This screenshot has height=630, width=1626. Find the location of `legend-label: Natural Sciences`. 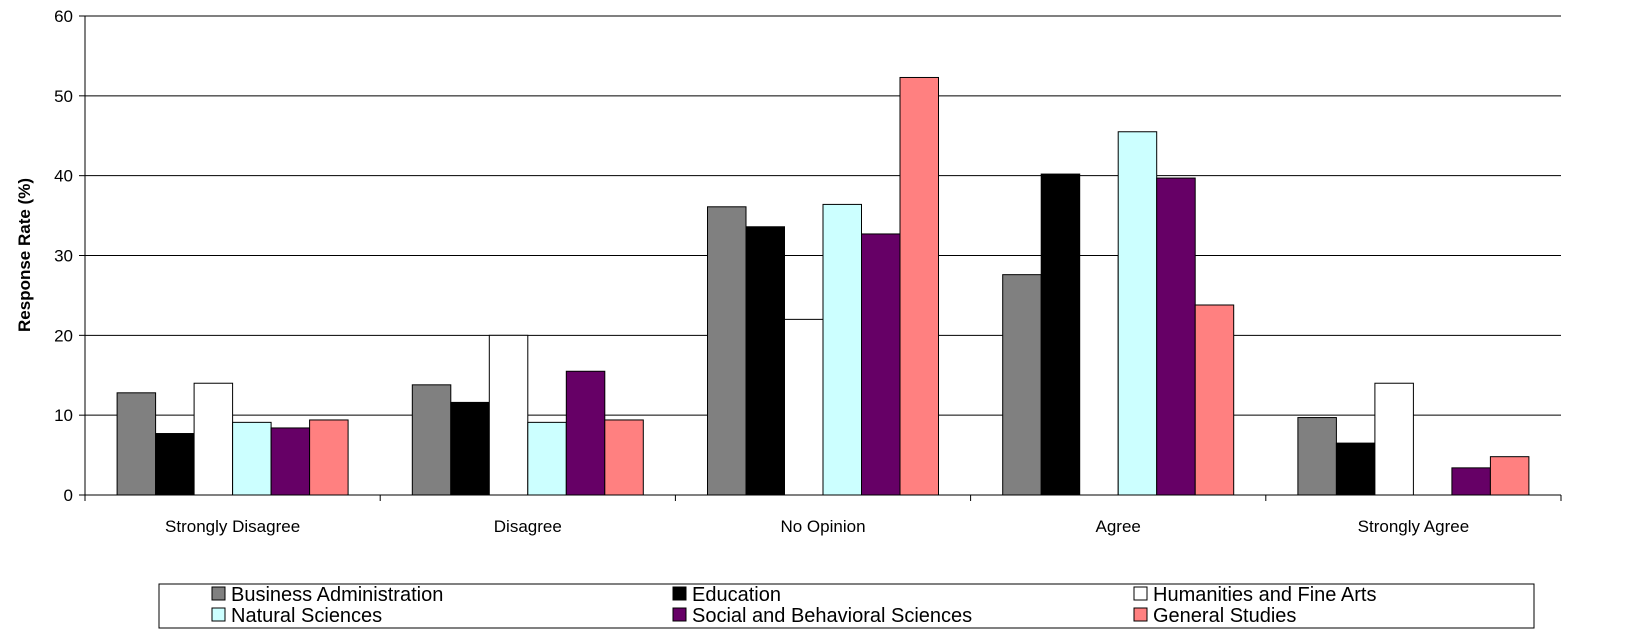

legend-label: Natural Sciences is located at coordinates (306, 616).